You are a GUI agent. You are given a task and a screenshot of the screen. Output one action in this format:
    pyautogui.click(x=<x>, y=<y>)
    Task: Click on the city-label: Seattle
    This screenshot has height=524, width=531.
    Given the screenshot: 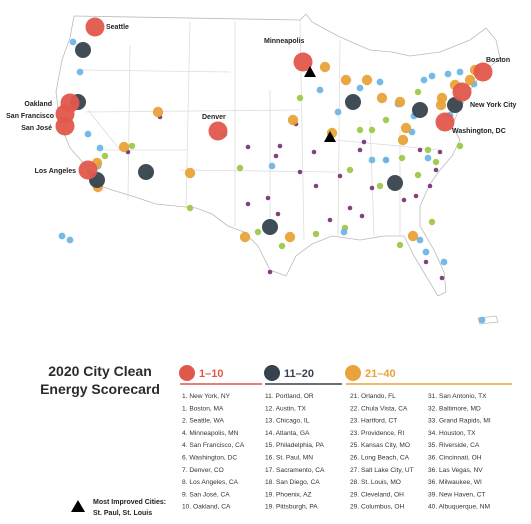 What is the action you would take?
    pyautogui.click(x=117, y=27)
    